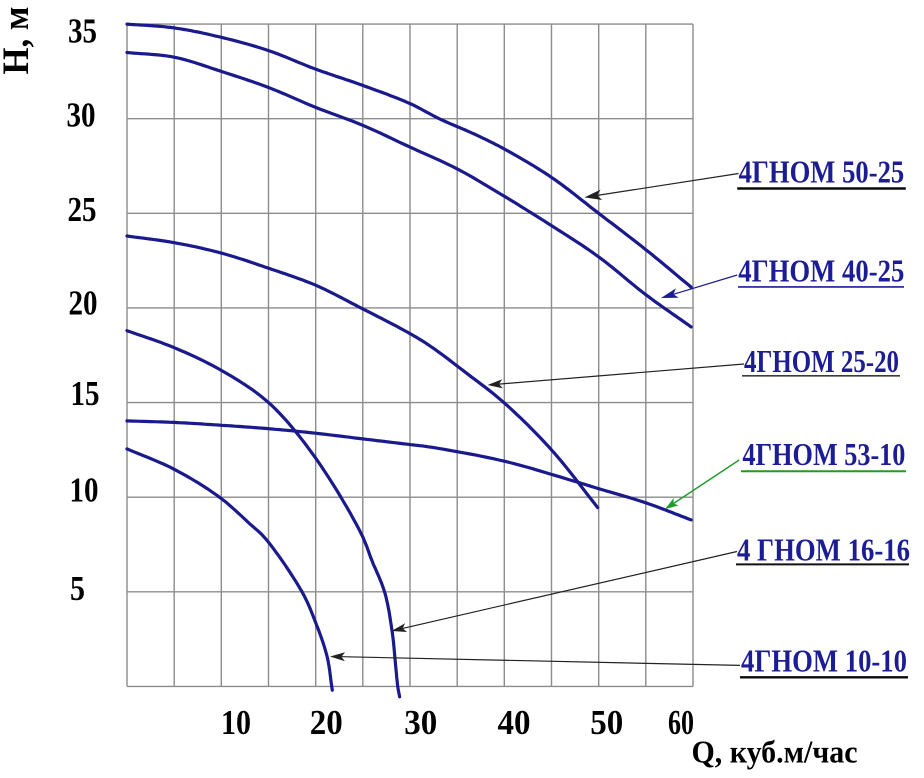 The height and width of the screenshot is (778, 924). I want to click on svg-text: 4ГНОМ 10-10, so click(824, 661).